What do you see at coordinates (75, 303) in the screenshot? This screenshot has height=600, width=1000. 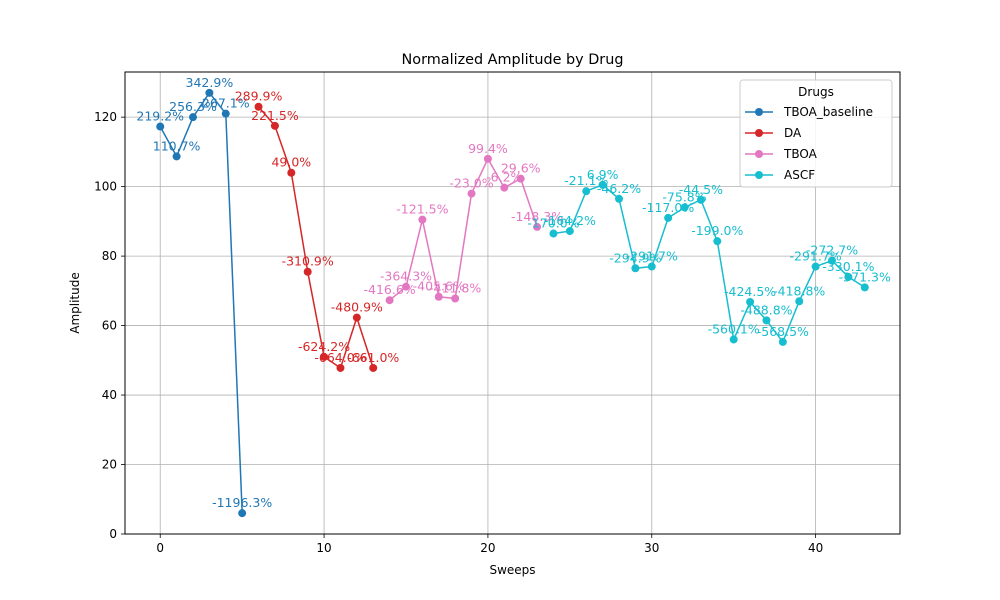 I see `y-axis-label: Amplitude` at bounding box center [75, 303].